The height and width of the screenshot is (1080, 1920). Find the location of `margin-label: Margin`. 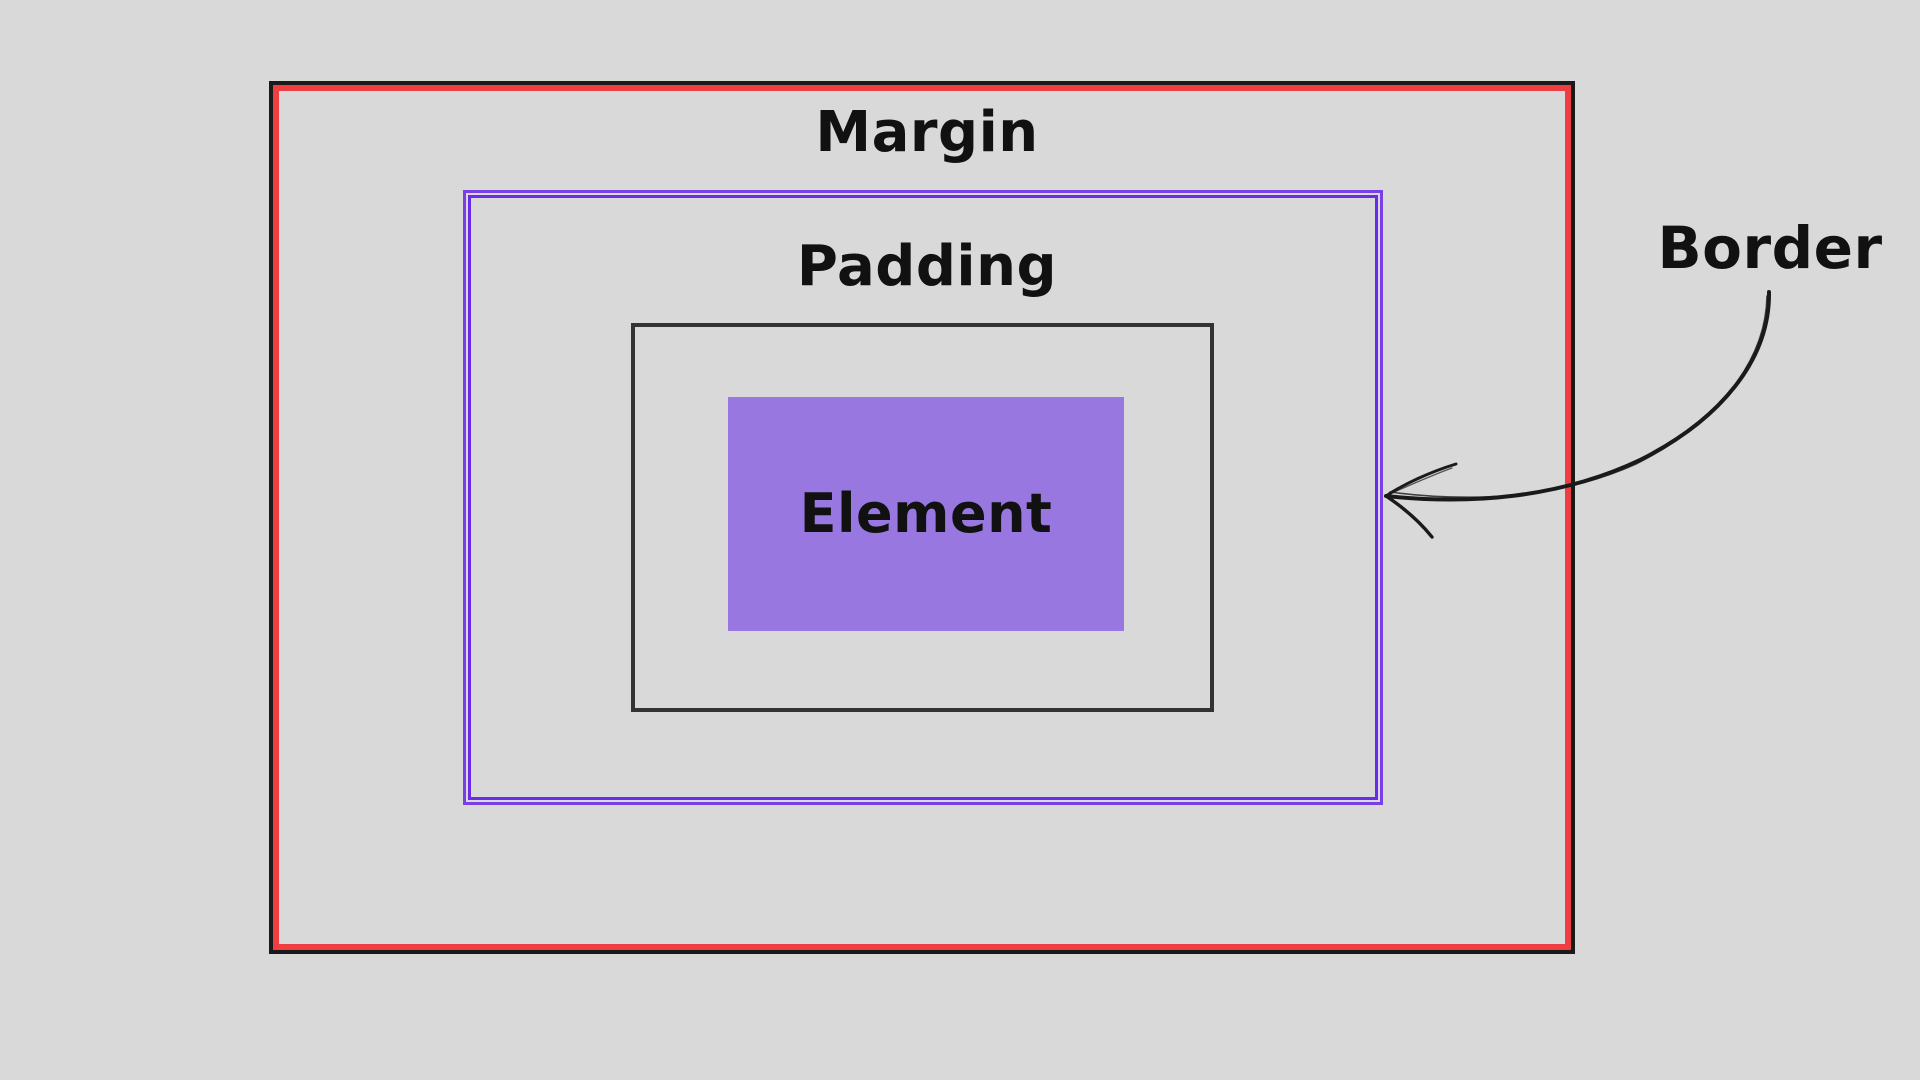

margin-label: Margin is located at coordinates (927, 132).